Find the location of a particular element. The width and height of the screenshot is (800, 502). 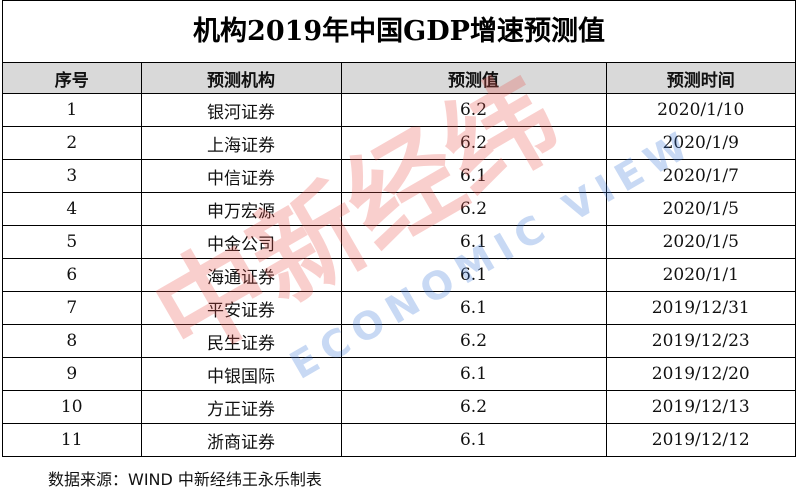

table-row: 4 申万宏源 6.2 2020/1/5 is located at coordinates (399, 209).